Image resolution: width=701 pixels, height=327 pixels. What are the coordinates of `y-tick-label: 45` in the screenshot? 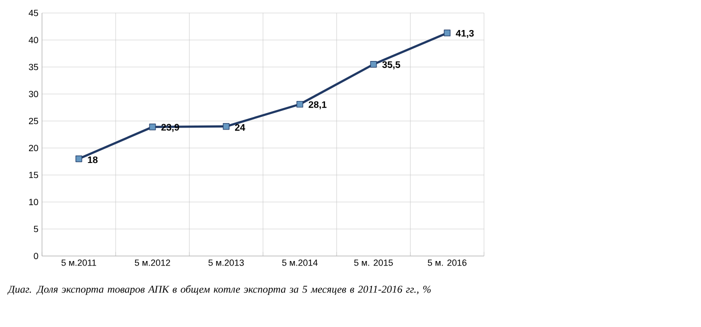 It's located at (33, 13).